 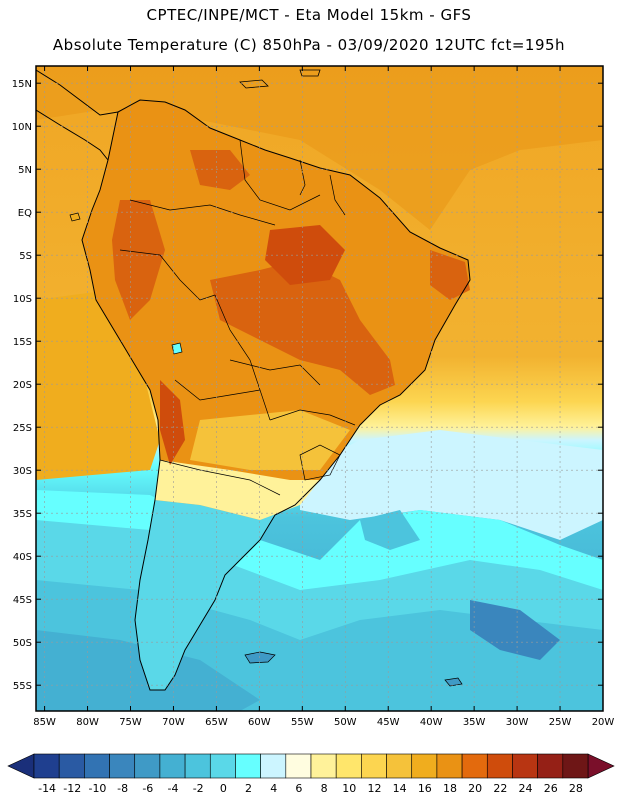 What do you see at coordinates (72, 788) in the screenshot?
I see `colorbar-label: -12` at bounding box center [72, 788].